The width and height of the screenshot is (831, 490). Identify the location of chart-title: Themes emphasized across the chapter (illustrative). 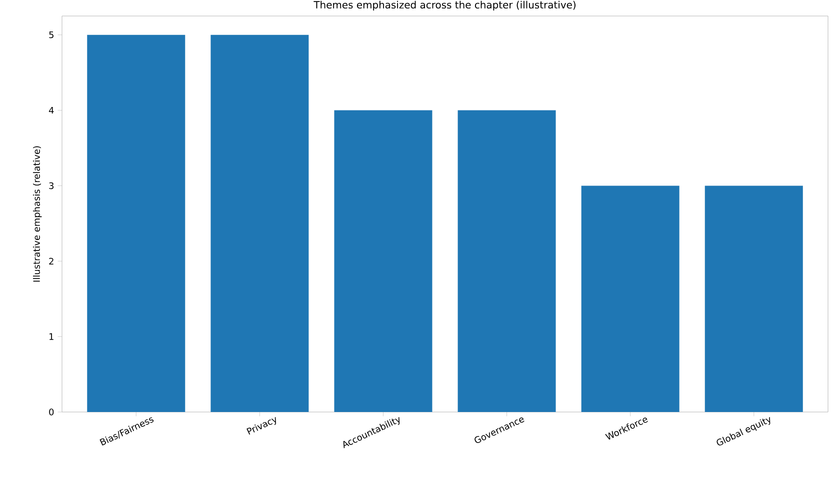
(445, 5).